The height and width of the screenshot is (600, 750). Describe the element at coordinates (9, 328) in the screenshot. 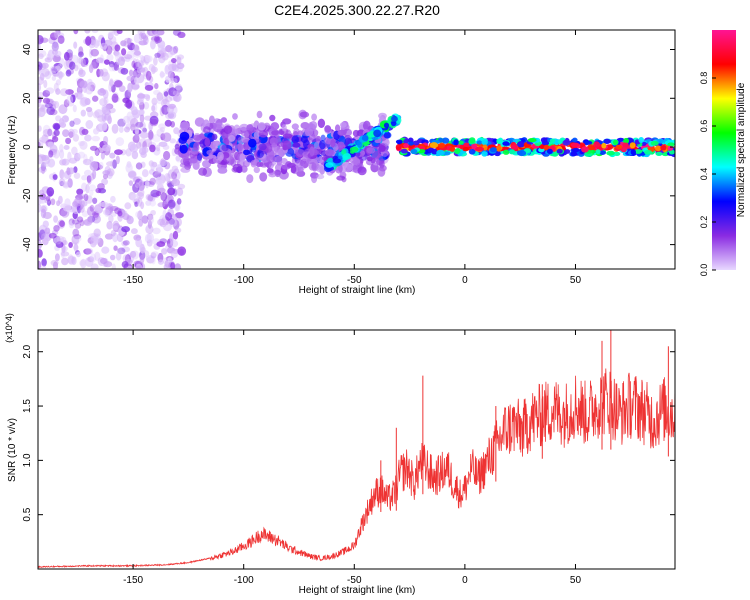

I see `snr-multiplier: (x10^4)` at that location.